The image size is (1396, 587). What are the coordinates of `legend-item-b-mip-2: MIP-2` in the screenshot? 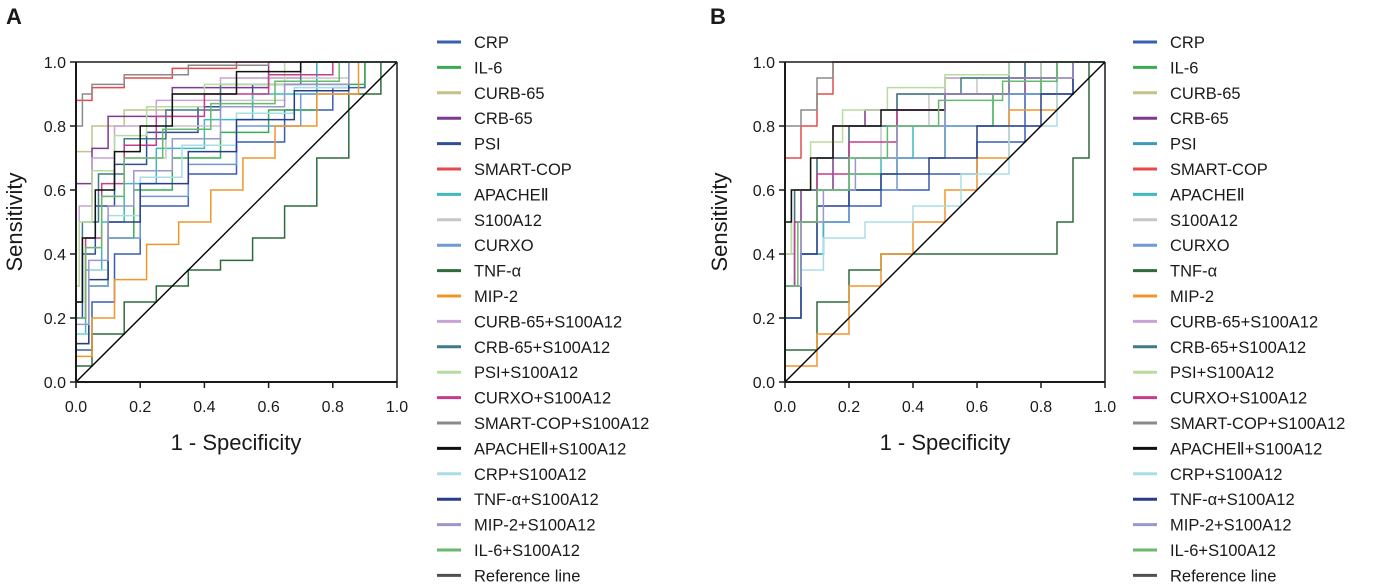 It's located at (1173, 297).